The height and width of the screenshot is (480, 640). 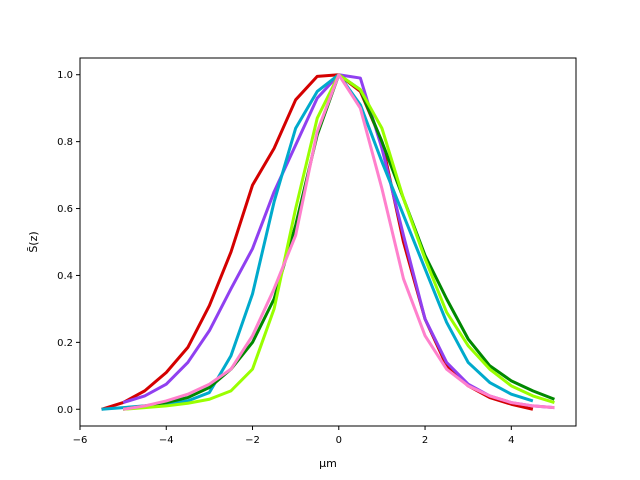 What do you see at coordinates (33, 241) in the screenshot?
I see `y-axis-label: S̄(z)` at bounding box center [33, 241].